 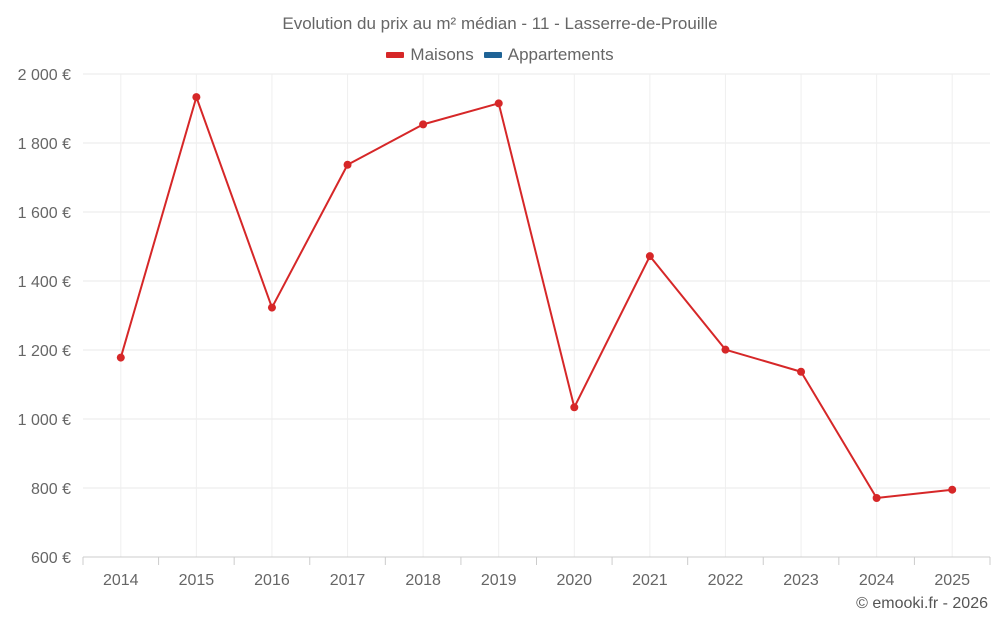 What do you see at coordinates (395, 55) in the screenshot?
I see `legend-swatch-maisons` at bounding box center [395, 55].